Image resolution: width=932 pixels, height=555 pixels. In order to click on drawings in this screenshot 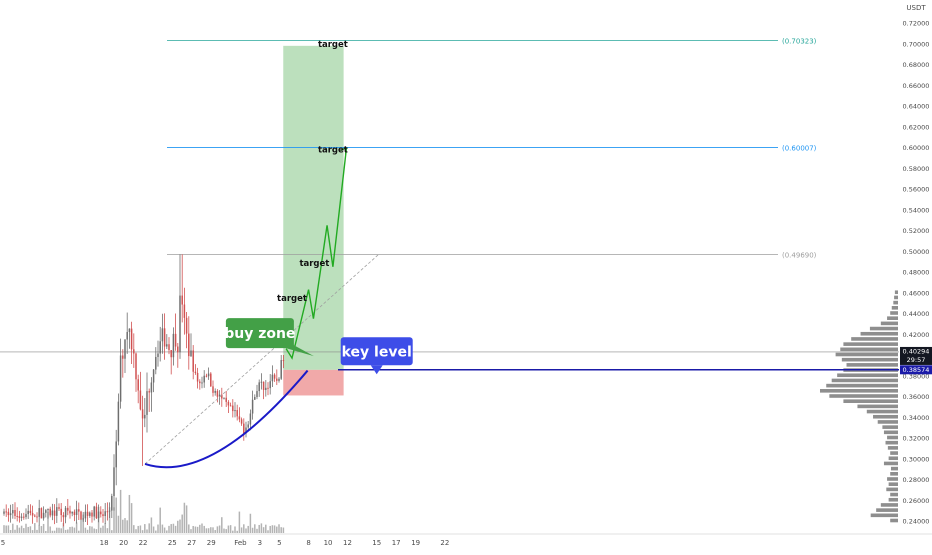, I will do `click(261, 307)`.